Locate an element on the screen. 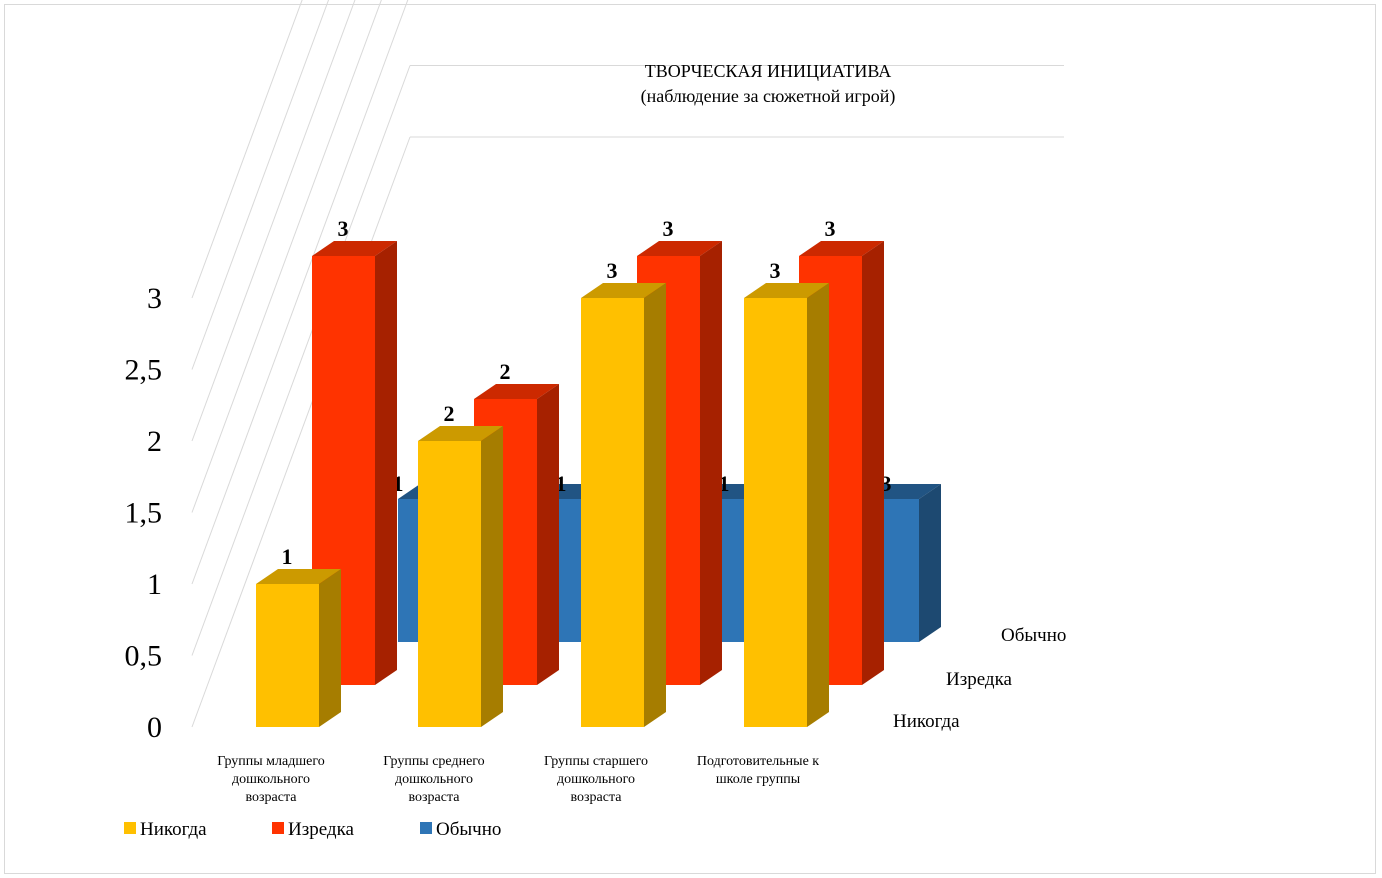 The image size is (1382, 878). category-label: Группы старшего is located at coordinates (596, 761).